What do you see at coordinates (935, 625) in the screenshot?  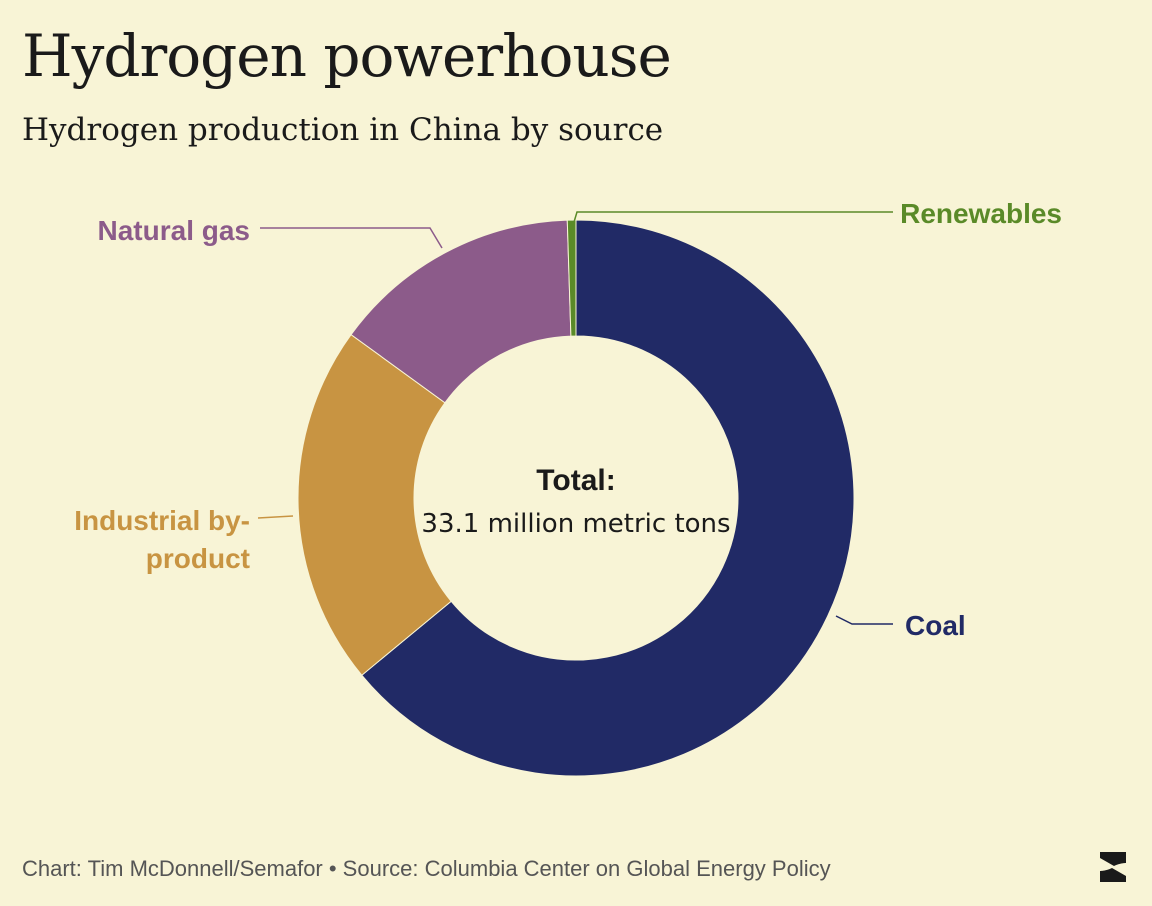 I see `slice-label-coal: Coal` at bounding box center [935, 625].